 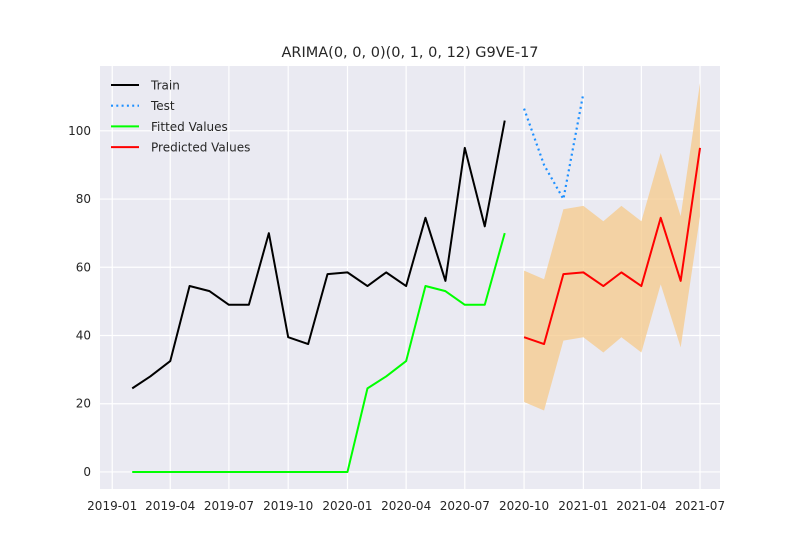 I want to click on x-tick-label: 2021-01, so click(x=583, y=506).